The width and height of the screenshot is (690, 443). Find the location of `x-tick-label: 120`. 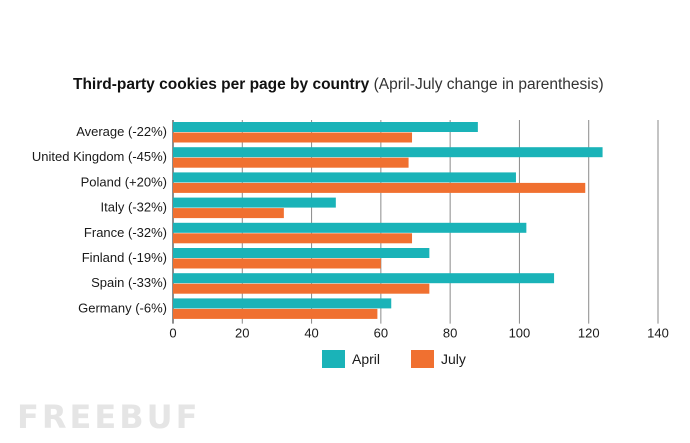

x-tick-label: 120 is located at coordinates (589, 333).